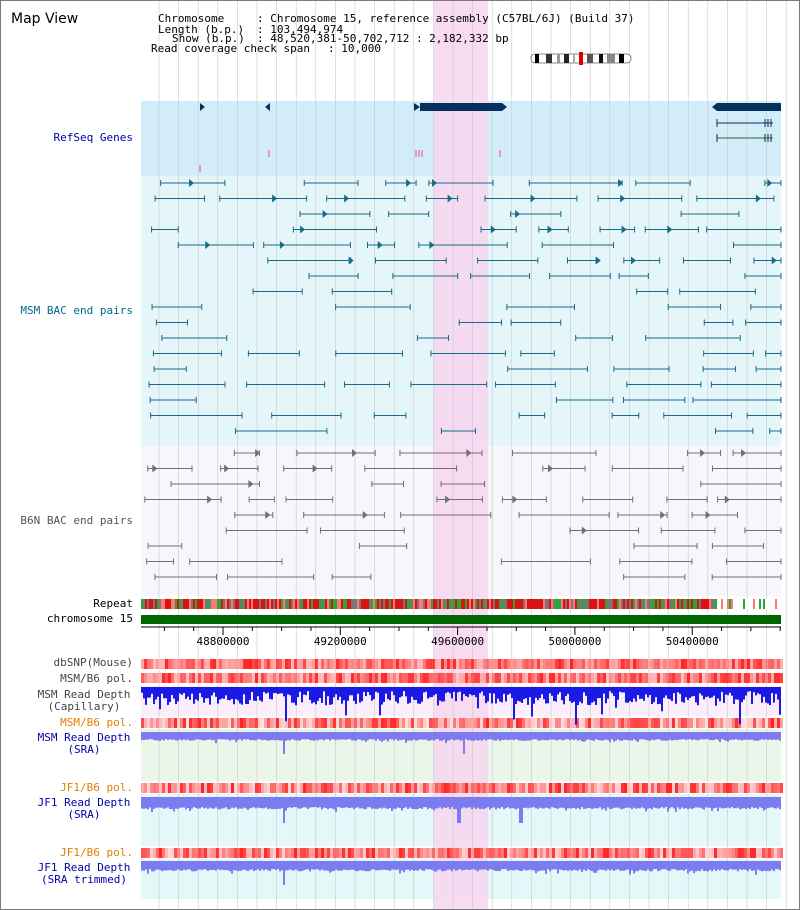 The height and width of the screenshot is (910, 800). What do you see at coordinates (84, 867) in the screenshot?
I see `track-label-jf1-trim-1: JF1 Read Depth` at bounding box center [84, 867].